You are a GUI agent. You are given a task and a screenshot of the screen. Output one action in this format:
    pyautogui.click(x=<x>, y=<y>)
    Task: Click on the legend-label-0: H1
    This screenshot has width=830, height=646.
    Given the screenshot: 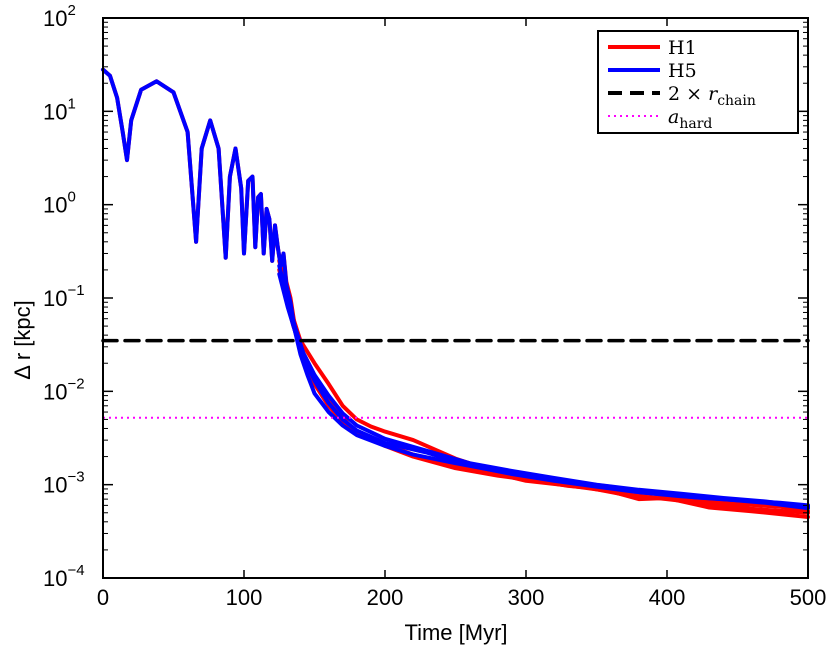 What is the action you would take?
    pyautogui.click(x=682, y=48)
    